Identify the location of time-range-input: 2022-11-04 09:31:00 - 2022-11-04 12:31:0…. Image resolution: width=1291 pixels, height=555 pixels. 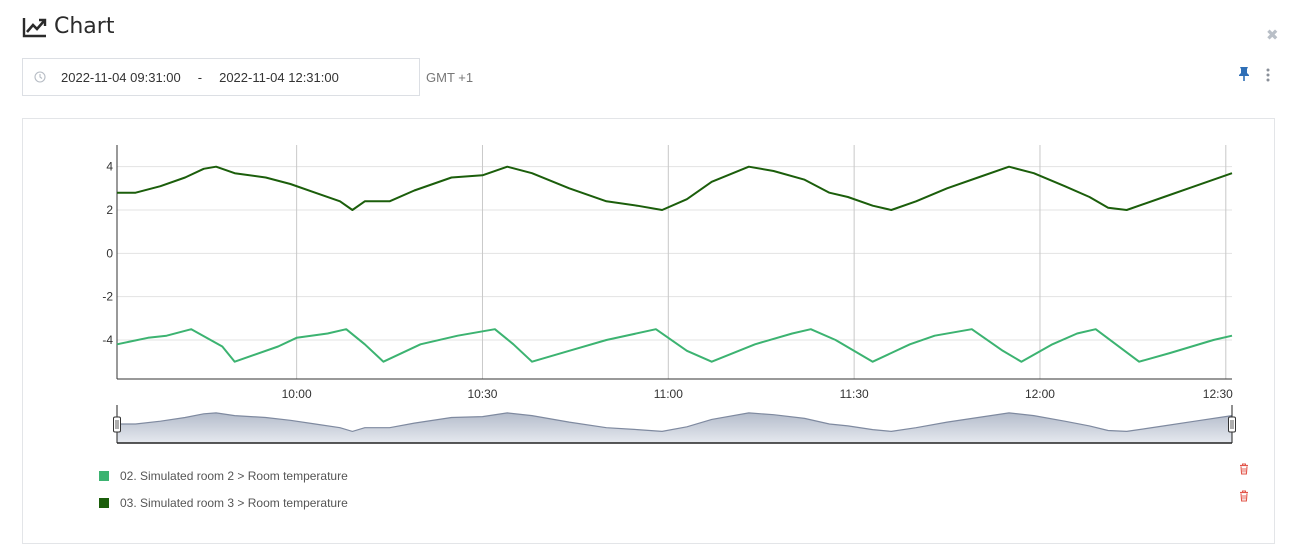
(221, 77).